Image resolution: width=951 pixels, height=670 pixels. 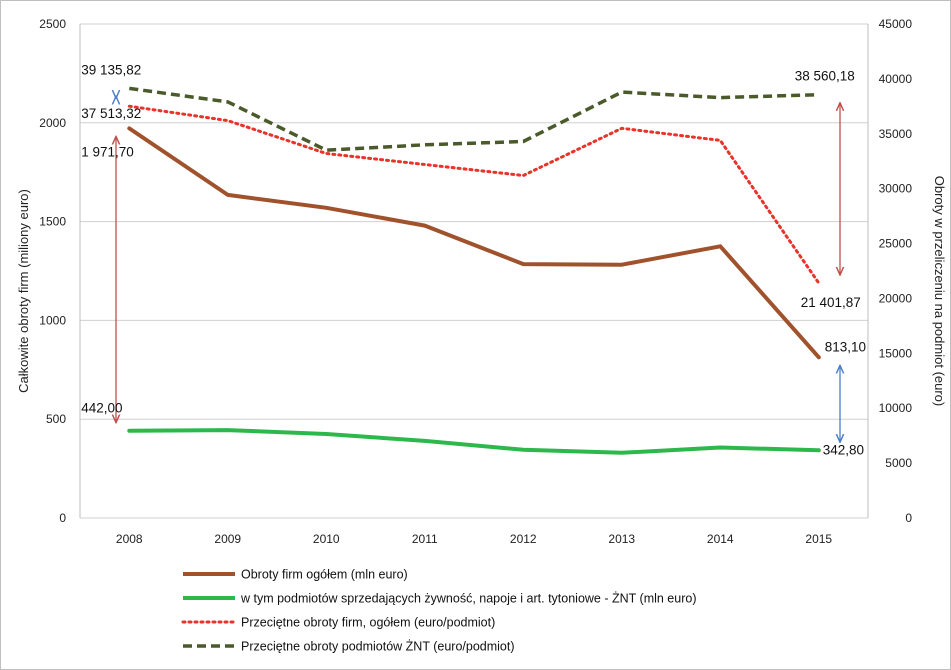 I want to click on y-left-tick-label: 0, so click(x=62, y=518).